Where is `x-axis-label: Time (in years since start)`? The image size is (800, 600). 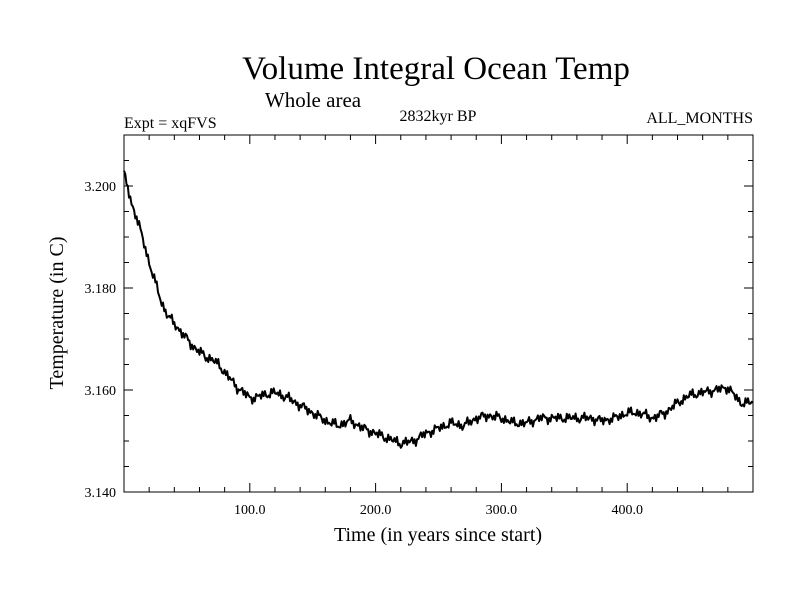
x-axis-label: Time (in years since start) is located at coordinates (438, 535).